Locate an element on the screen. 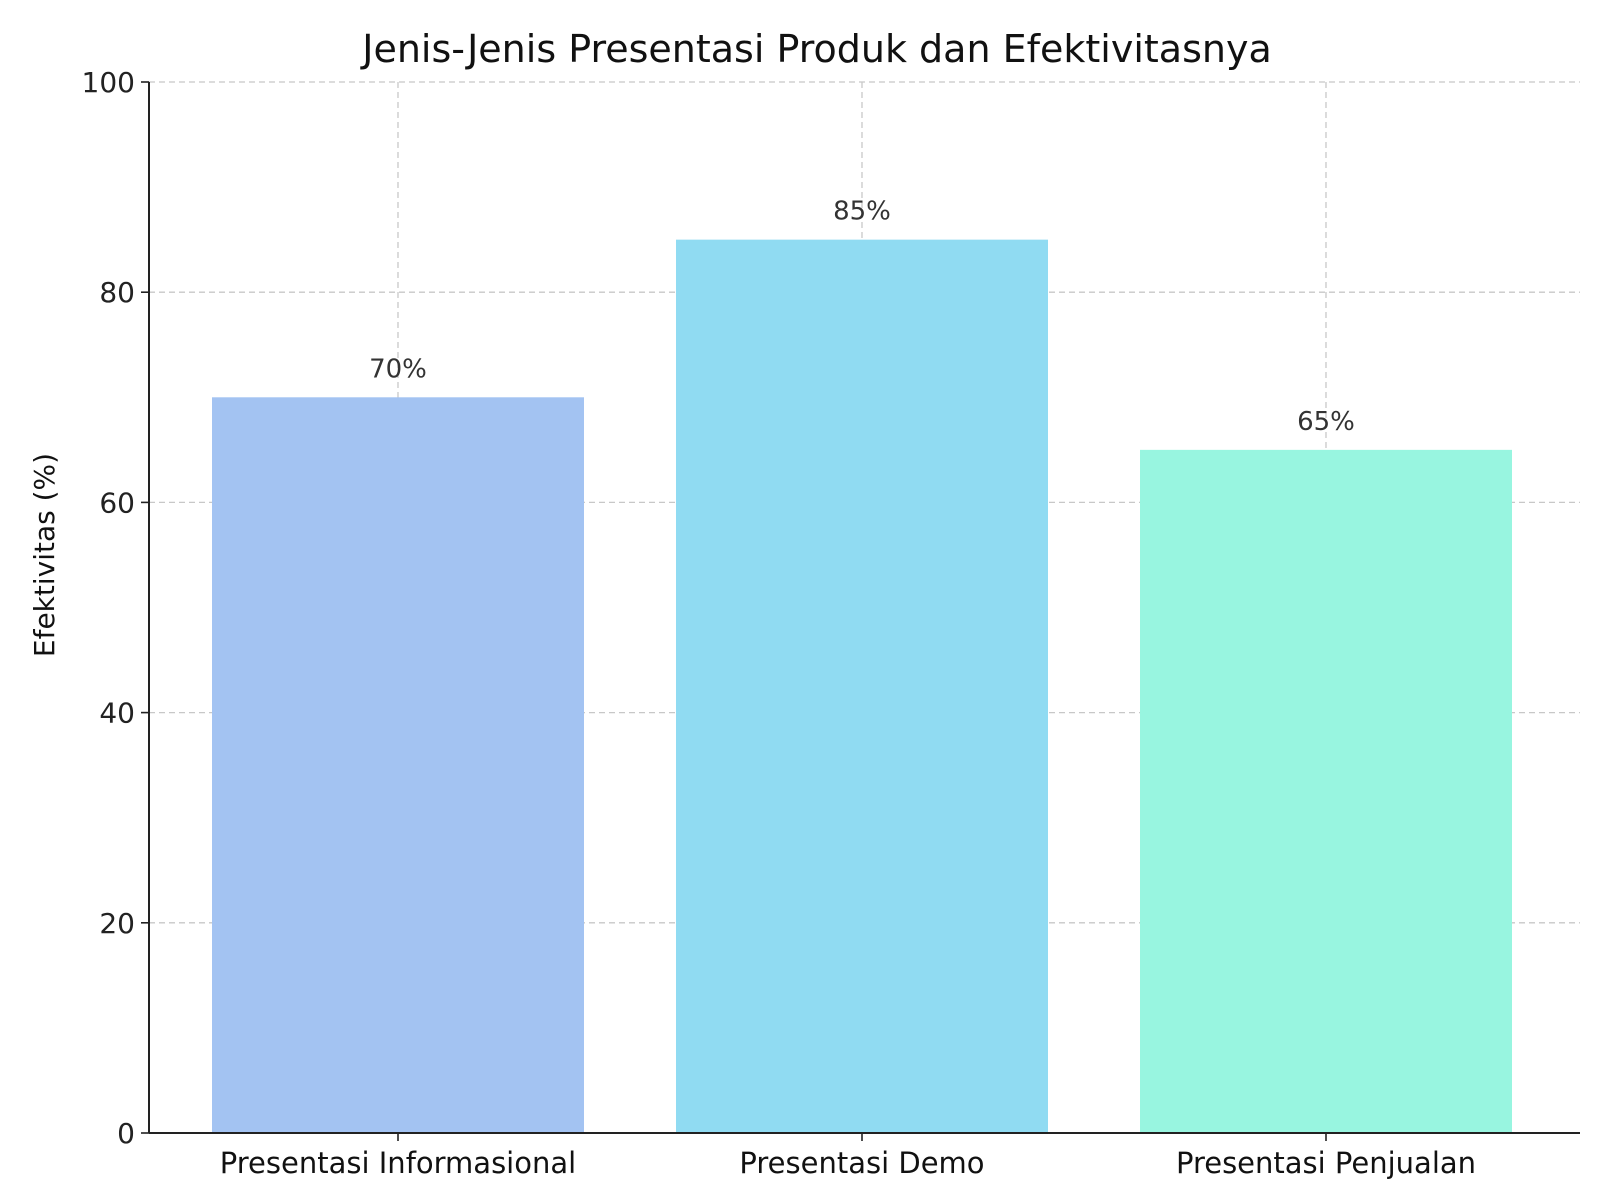 The width and height of the screenshot is (1600, 1200). y-tick-label: 20 is located at coordinates (117, 923).